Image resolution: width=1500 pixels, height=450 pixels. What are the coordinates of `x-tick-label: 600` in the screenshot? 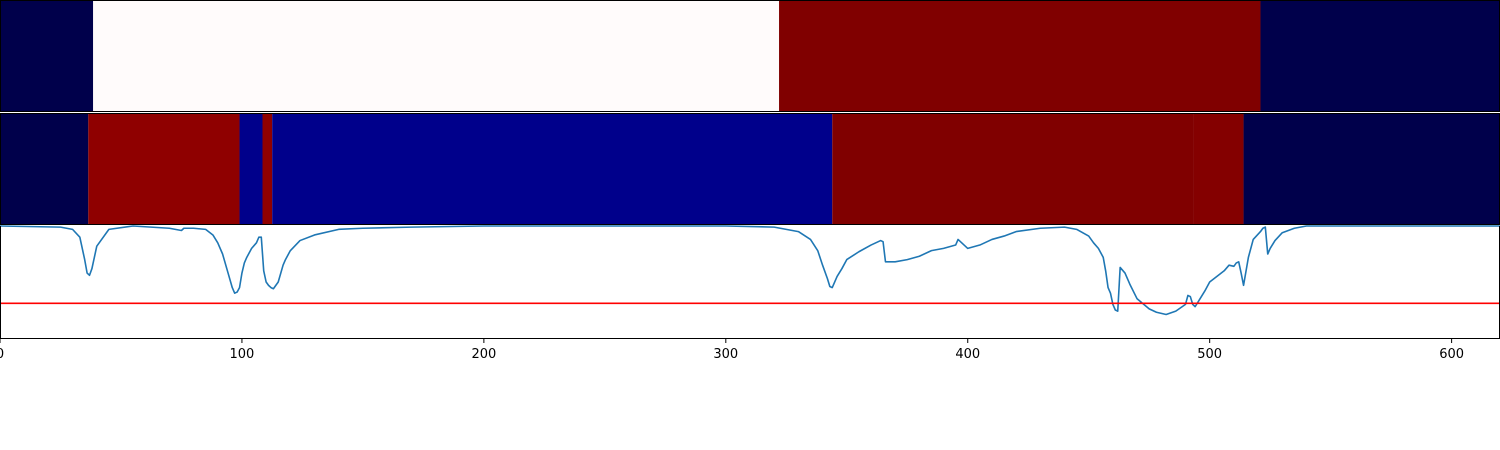 It's located at (1451, 354).